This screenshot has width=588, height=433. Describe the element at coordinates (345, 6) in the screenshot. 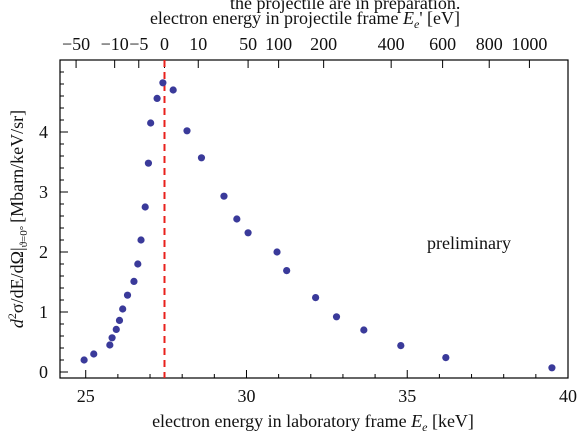

I see `header-fragment: the projectile are in preparation.` at that location.